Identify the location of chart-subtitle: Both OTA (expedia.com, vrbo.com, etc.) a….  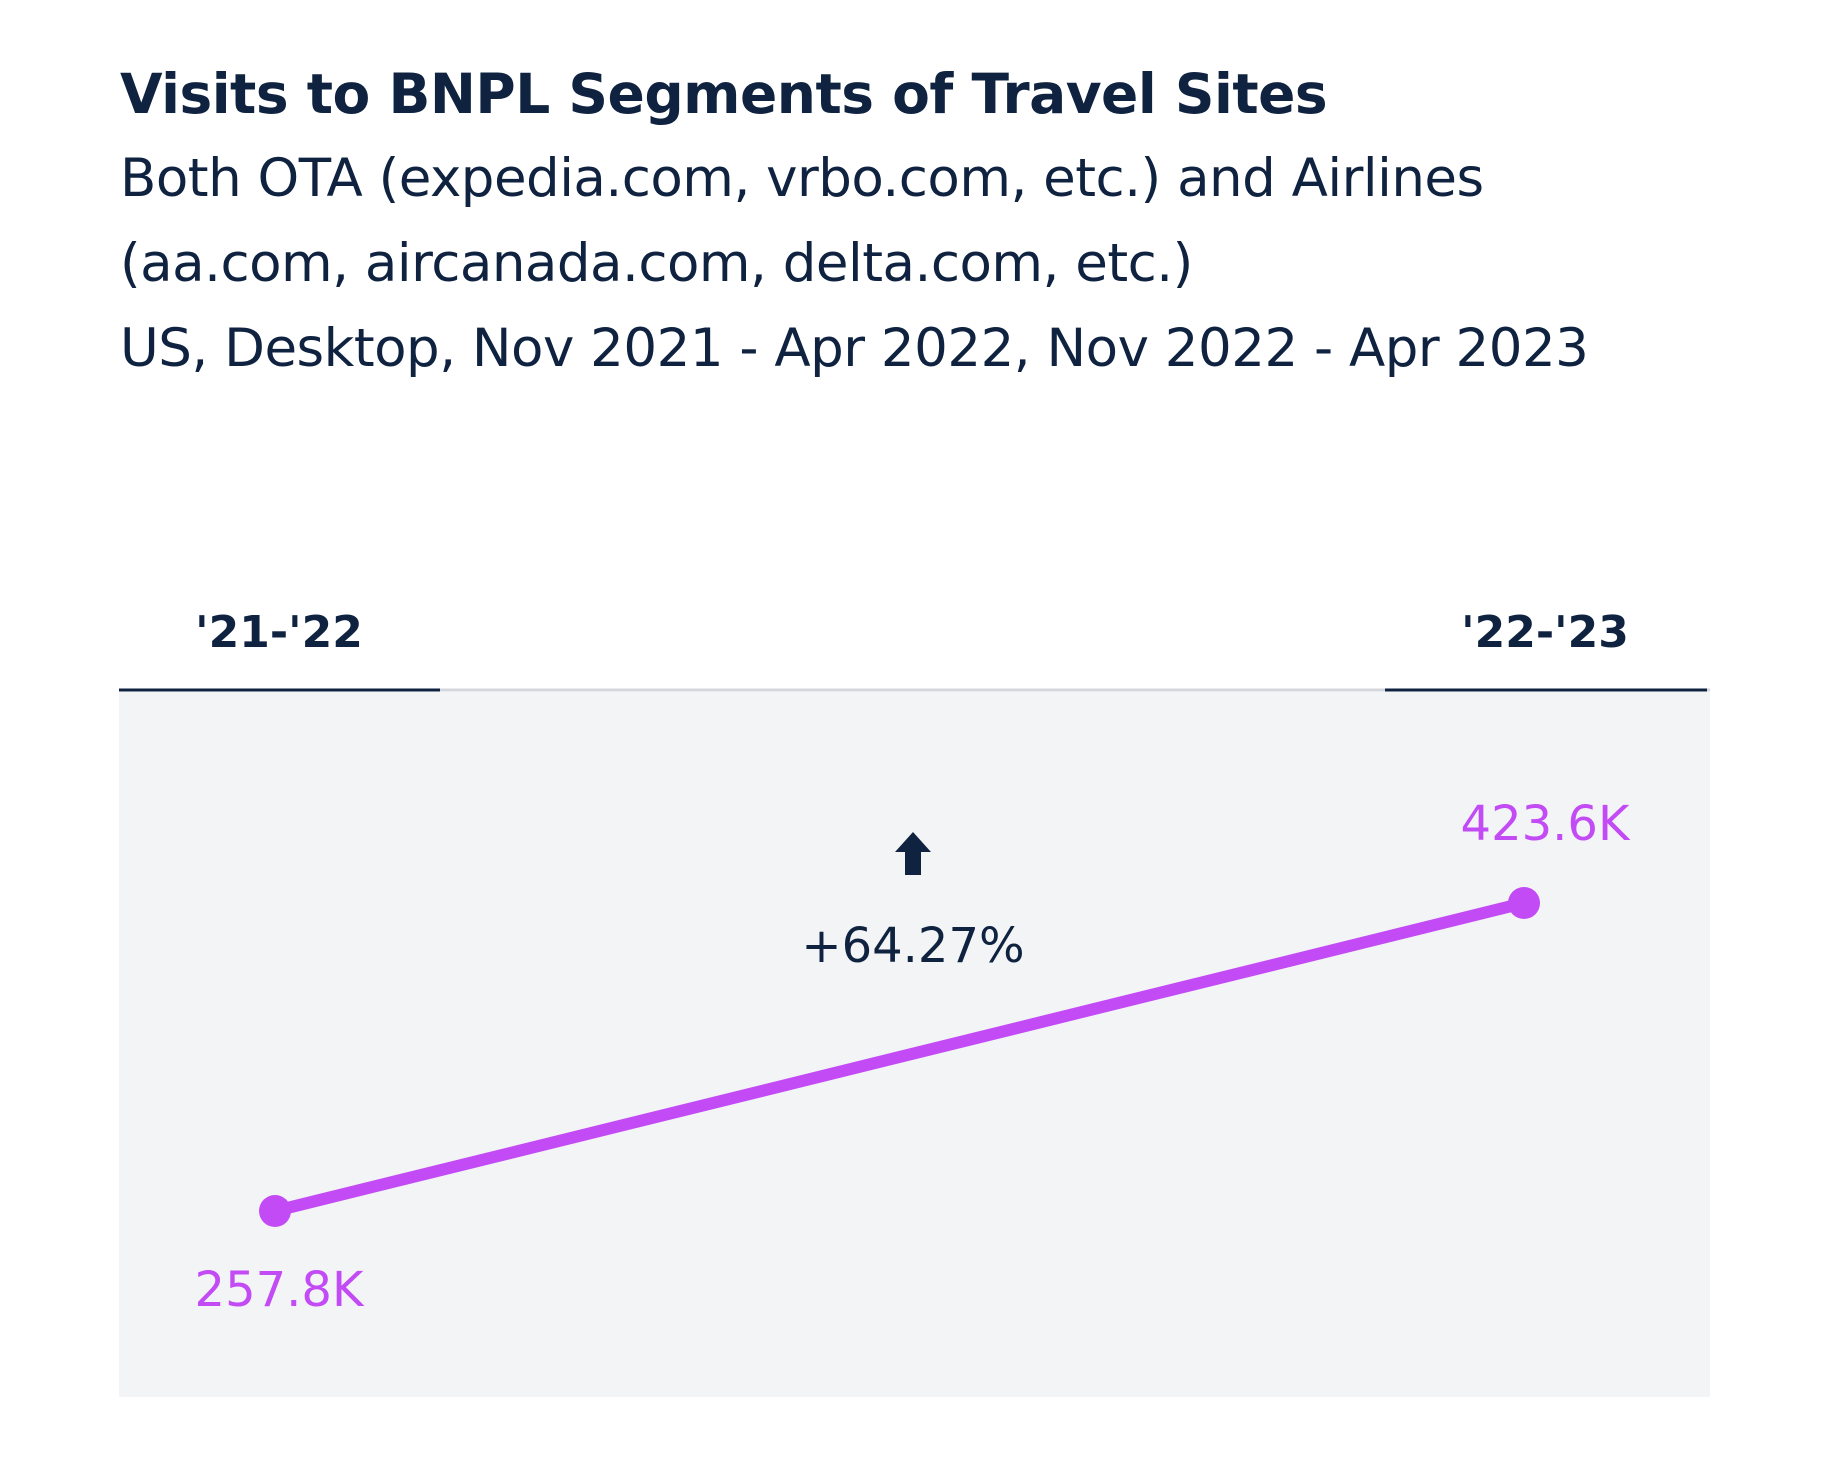
(802, 221).